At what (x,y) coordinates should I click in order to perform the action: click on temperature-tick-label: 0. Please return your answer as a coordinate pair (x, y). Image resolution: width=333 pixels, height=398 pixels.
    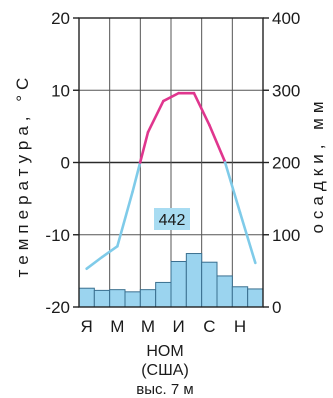
    Looking at the image, I should click on (65, 163).